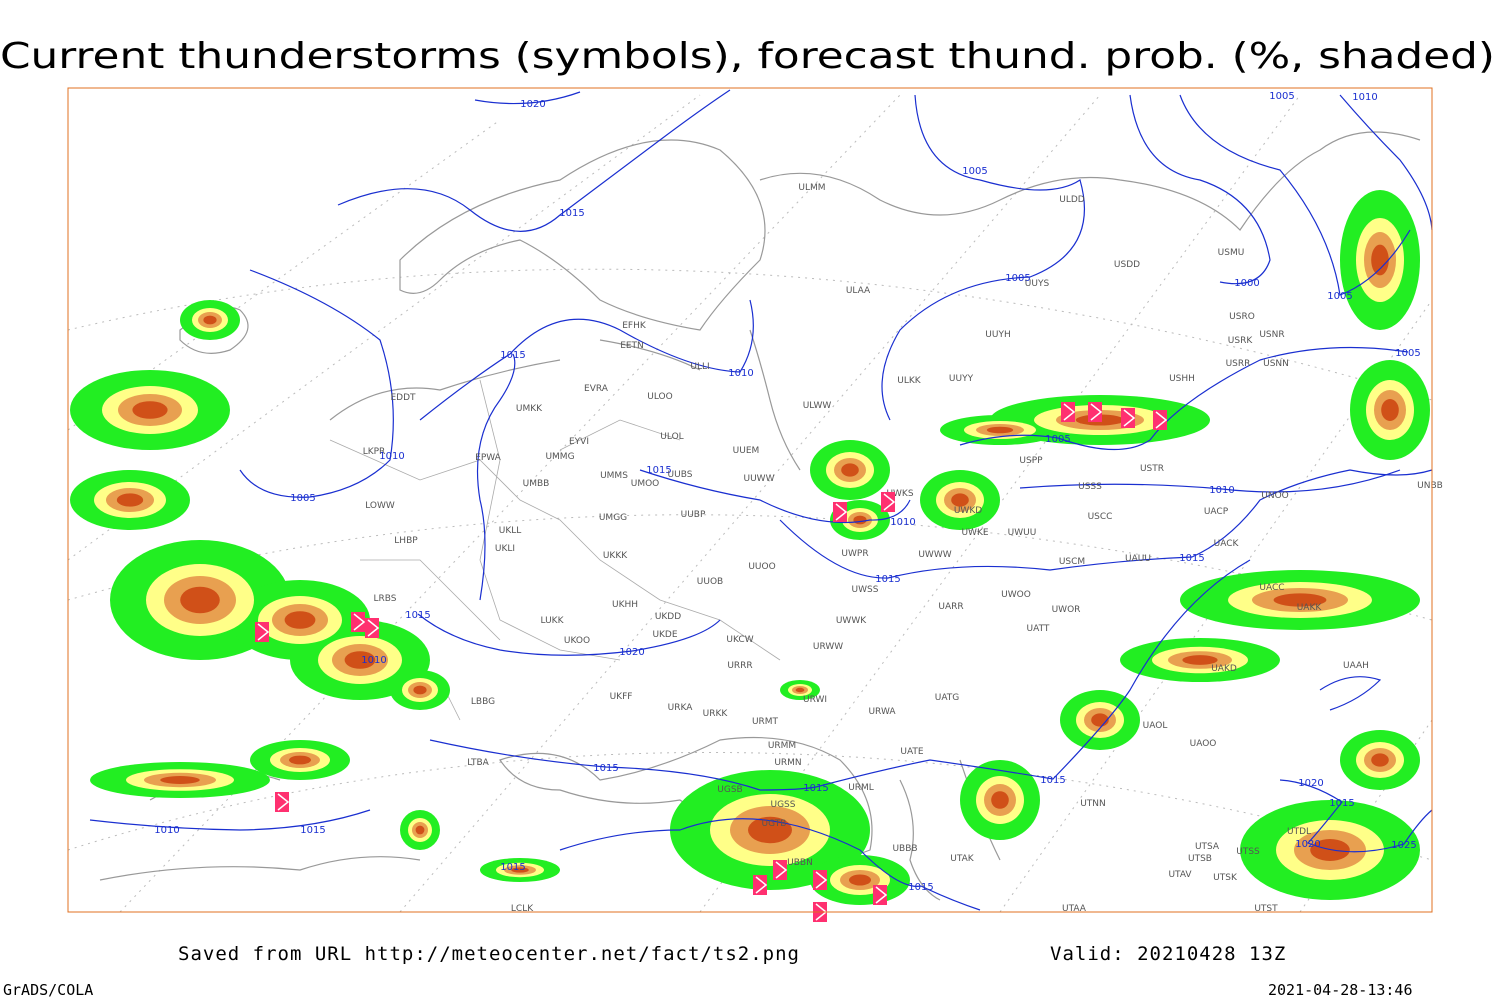 The height and width of the screenshot is (1000, 1500). I want to click on borders, so click(555, 550).